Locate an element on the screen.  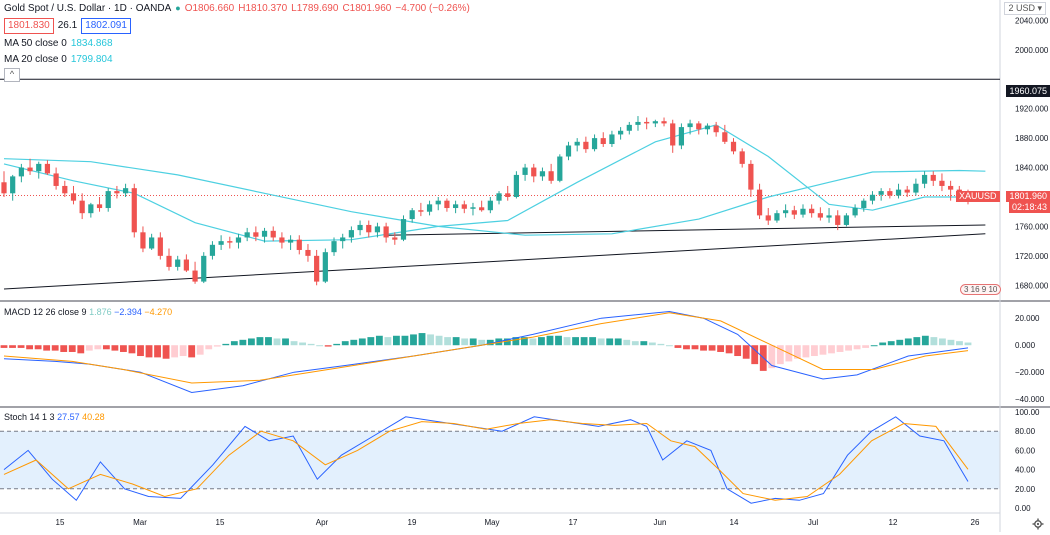
buy-price-button: 1802.091 is located at coordinates (106, 25).